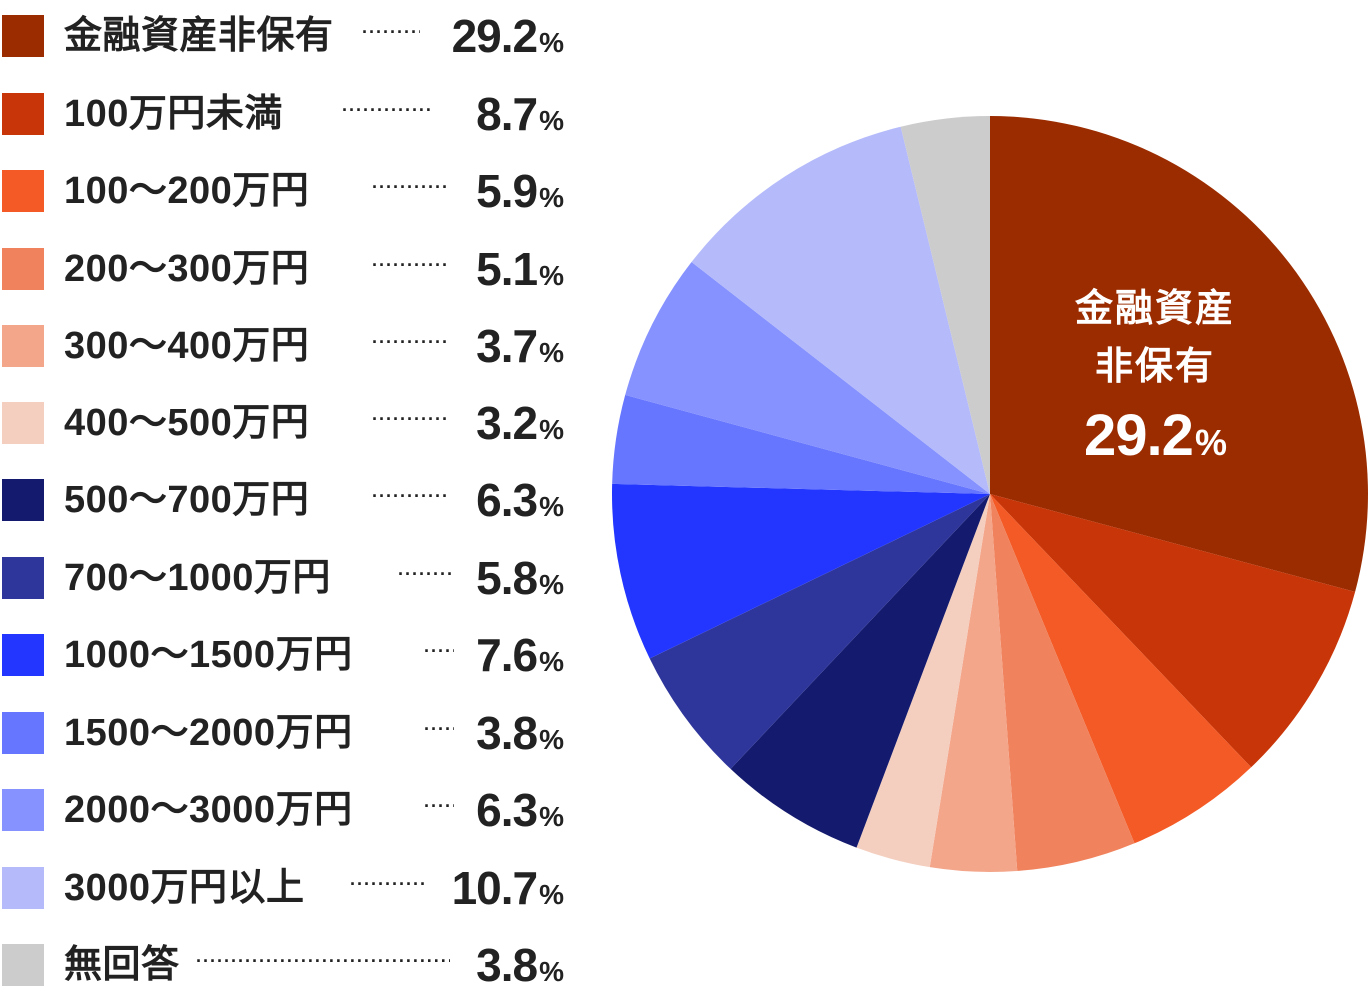  I want to click on legend-label: 200〜300万円, so click(187, 269).